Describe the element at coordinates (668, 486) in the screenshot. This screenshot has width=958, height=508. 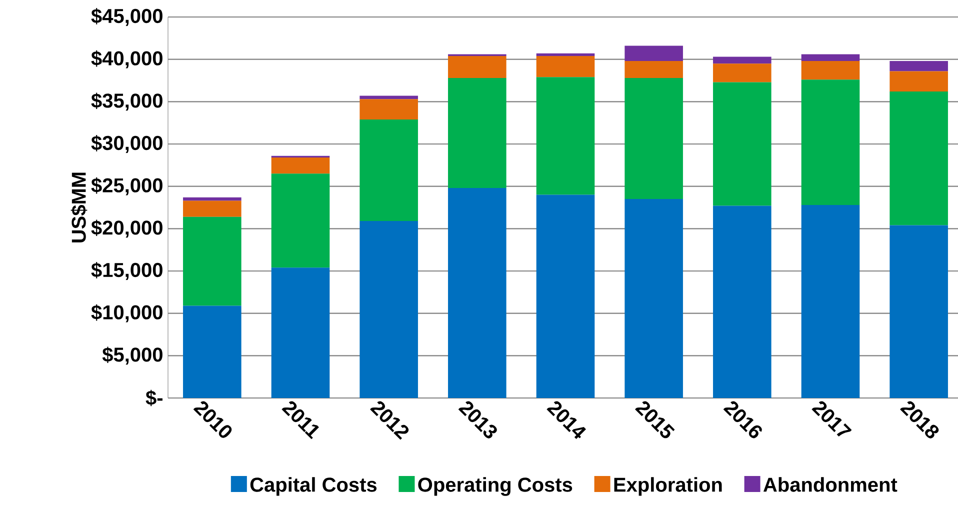
I see `legend-label: Exploration` at that location.